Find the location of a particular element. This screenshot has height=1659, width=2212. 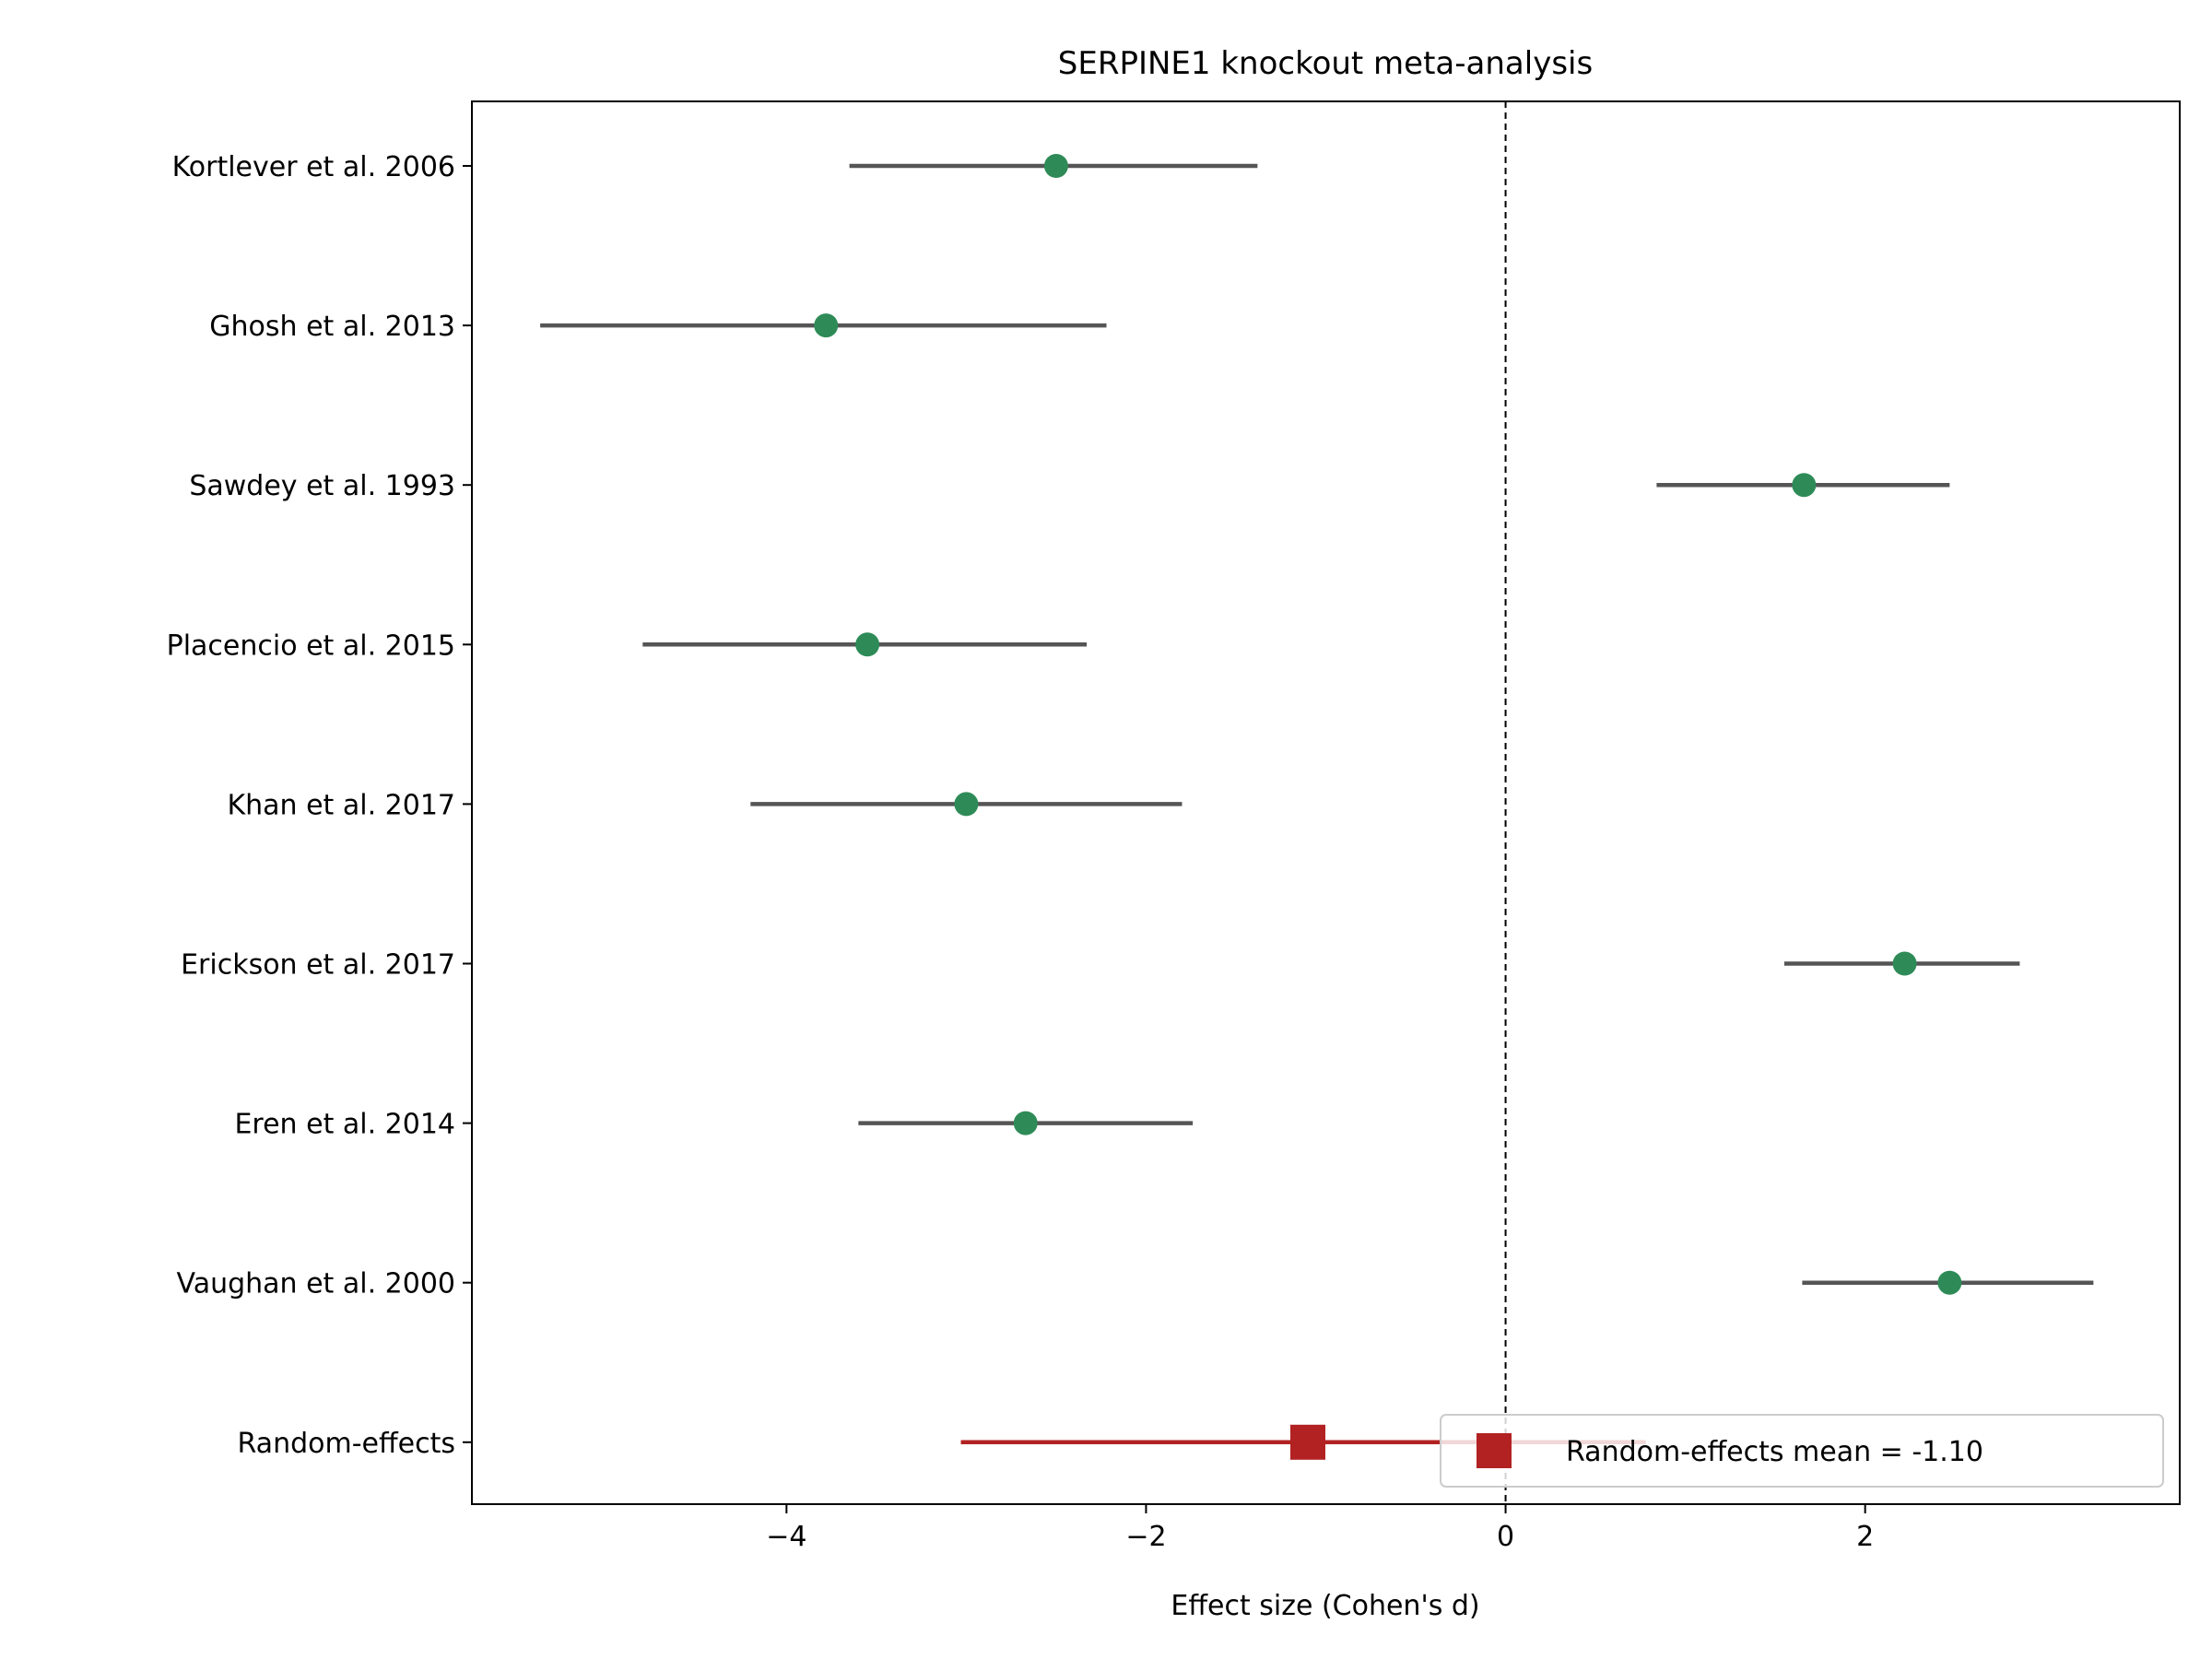

legend-marker is located at coordinates (1494, 1450).